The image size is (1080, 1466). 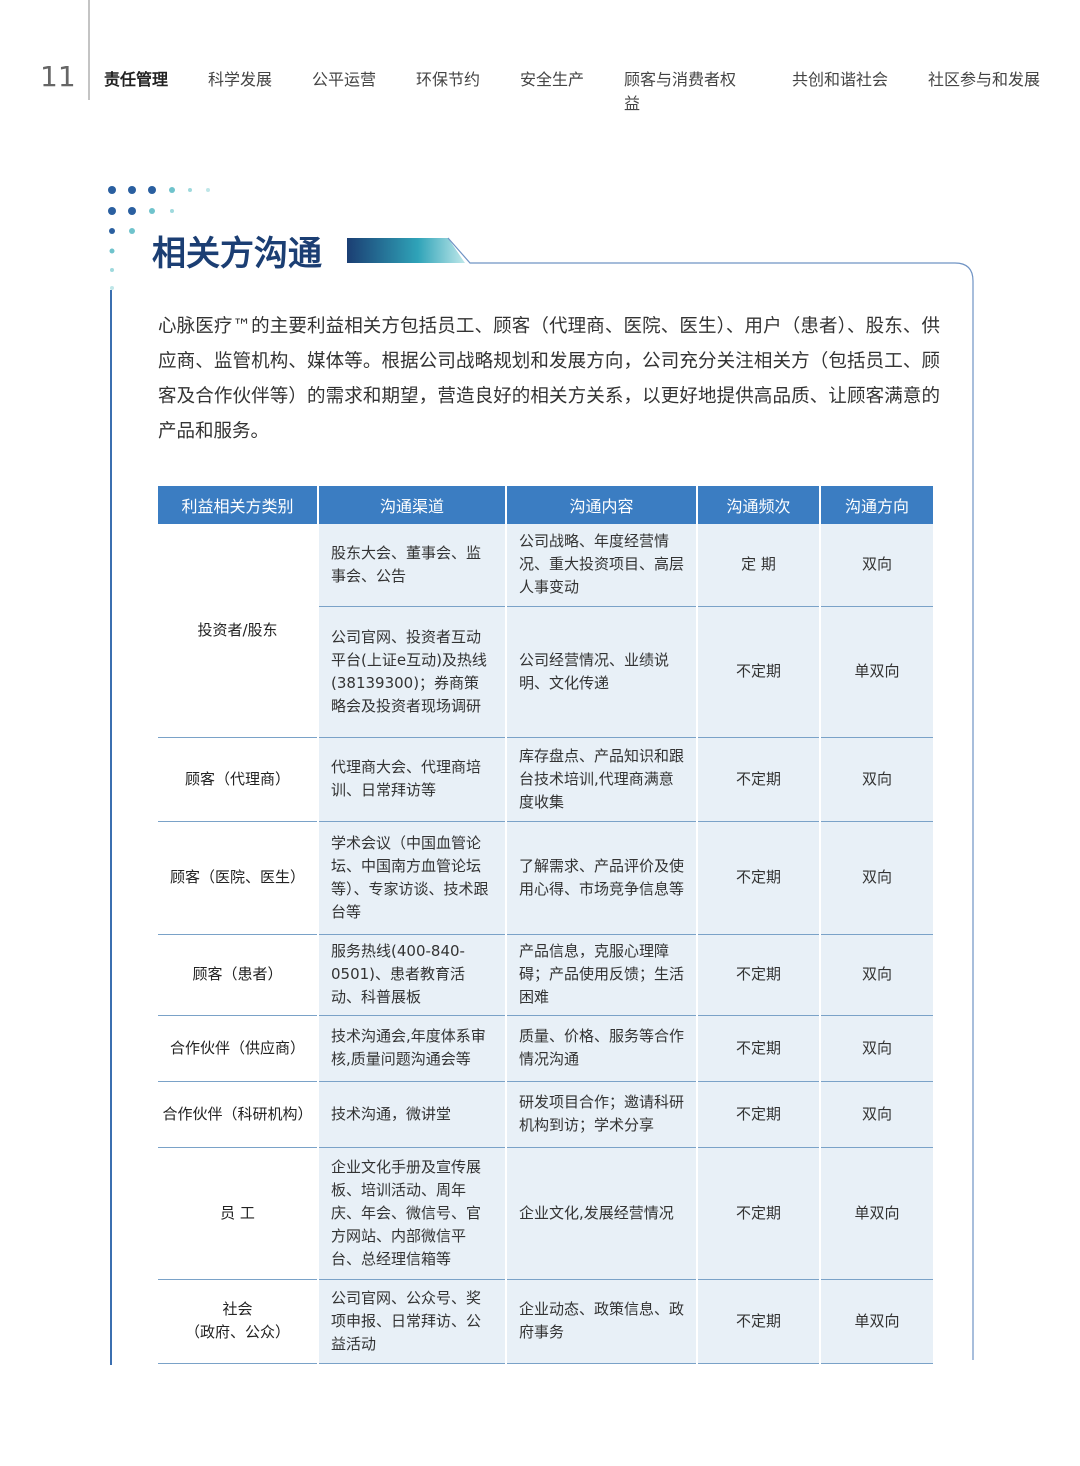 I want to click on category-cell: 社会 （政府、公众）, so click(x=238, y=1321).